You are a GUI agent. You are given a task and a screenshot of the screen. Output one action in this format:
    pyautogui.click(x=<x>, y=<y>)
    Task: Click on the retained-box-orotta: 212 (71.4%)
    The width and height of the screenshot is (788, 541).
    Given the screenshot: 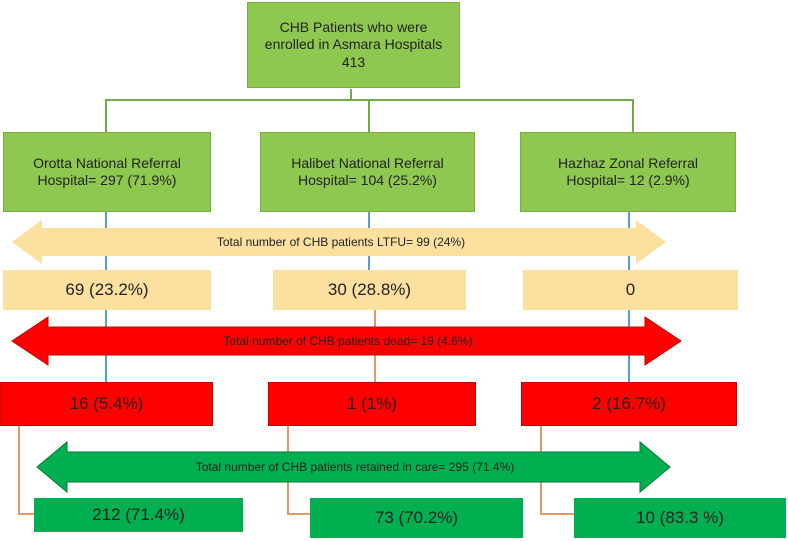 What is the action you would take?
    pyautogui.click(x=138, y=515)
    